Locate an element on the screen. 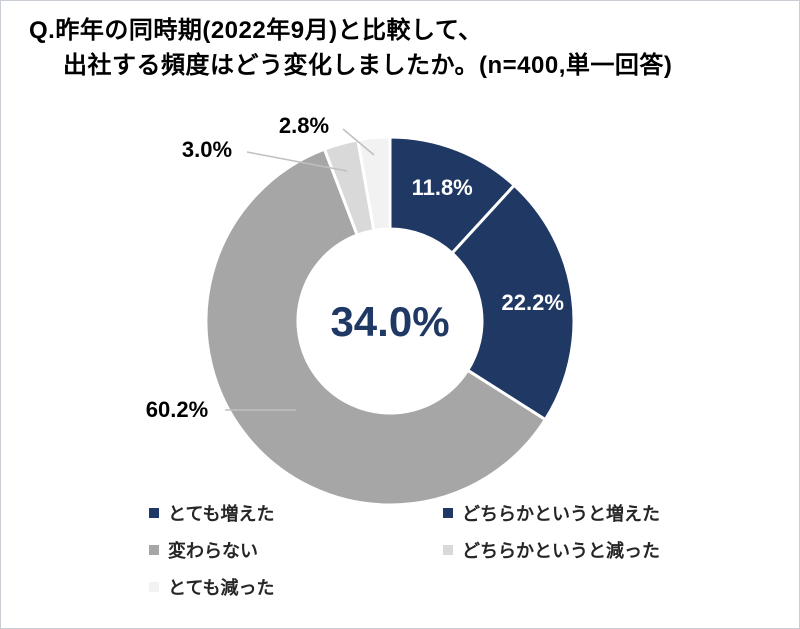  legend-label-somewhat-increased: どちらかというと増えた is located at coordinates (561, 514).